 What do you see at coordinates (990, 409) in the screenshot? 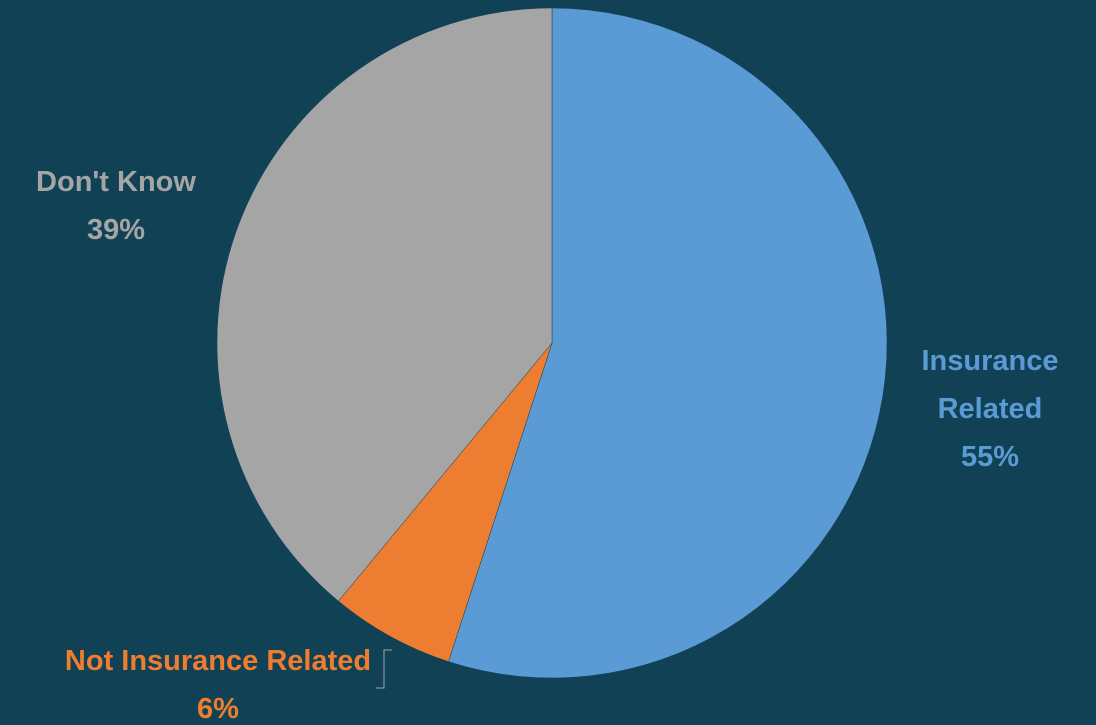
I see `data-label-insurance-related: Insurance Related 55%` at bounding box center [990, 409].